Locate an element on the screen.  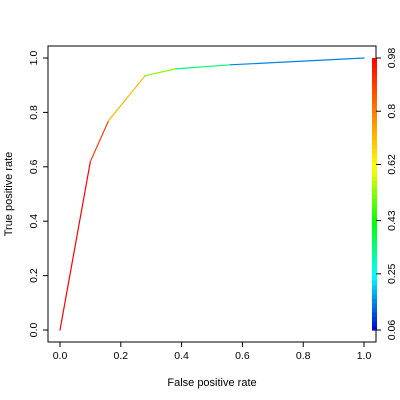
colorbar-tick-label: 0.8 is located at coordinates (392, 111).